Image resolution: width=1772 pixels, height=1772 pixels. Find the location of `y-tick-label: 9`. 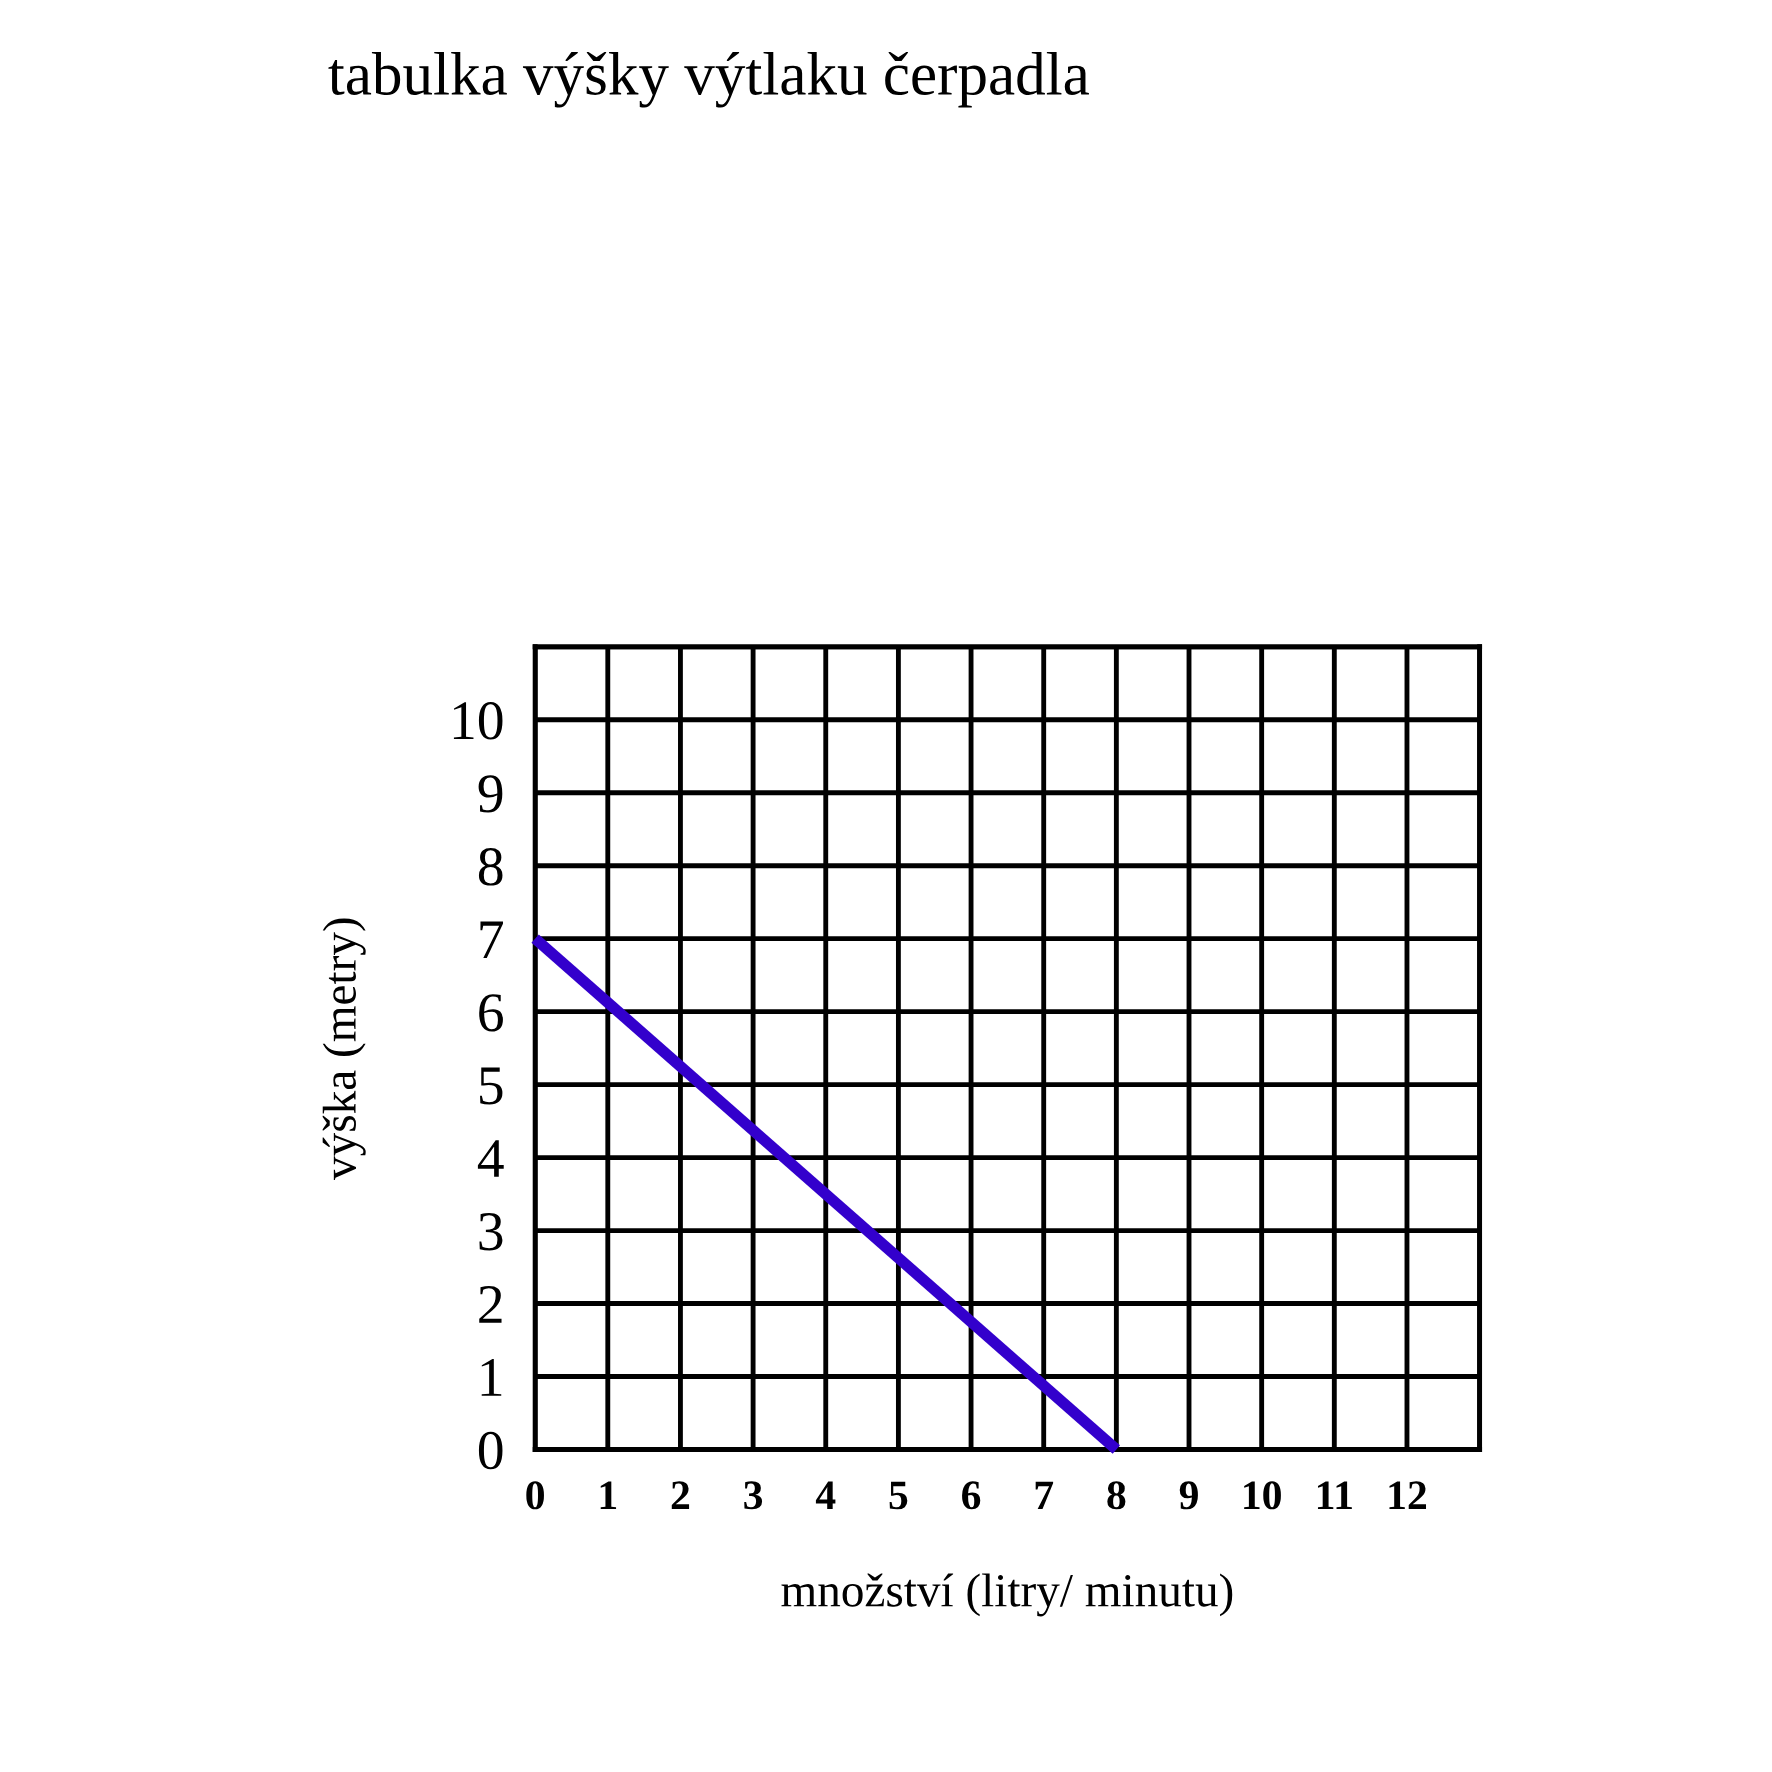

y-tick-label: 9 is located at coordinates (490, 794).